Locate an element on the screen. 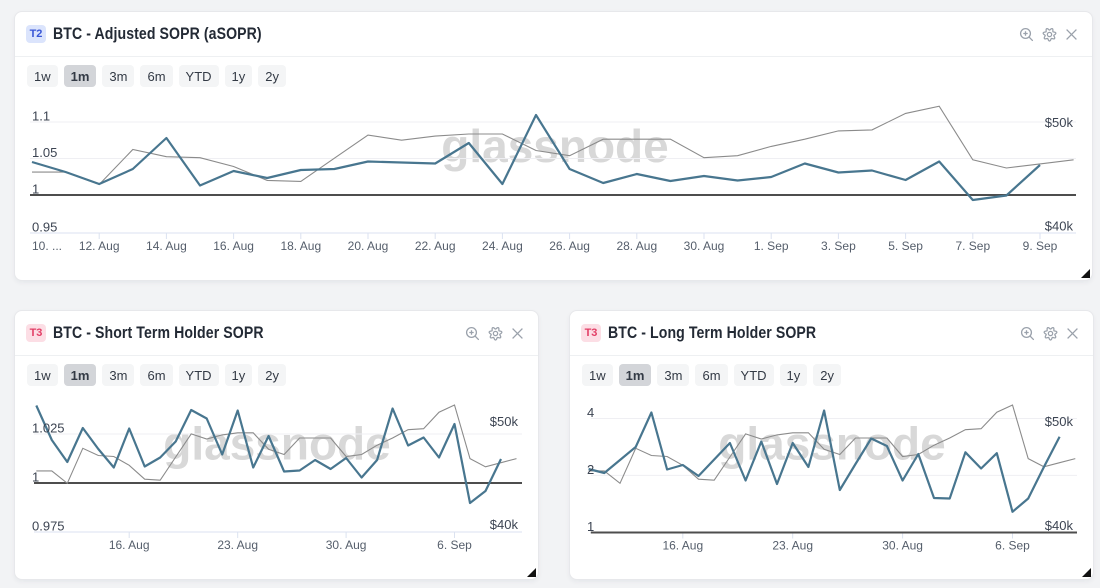 The height and width of the screenshot is (588, 1100). svg-text: 4 is located at coordinates (590, 412).